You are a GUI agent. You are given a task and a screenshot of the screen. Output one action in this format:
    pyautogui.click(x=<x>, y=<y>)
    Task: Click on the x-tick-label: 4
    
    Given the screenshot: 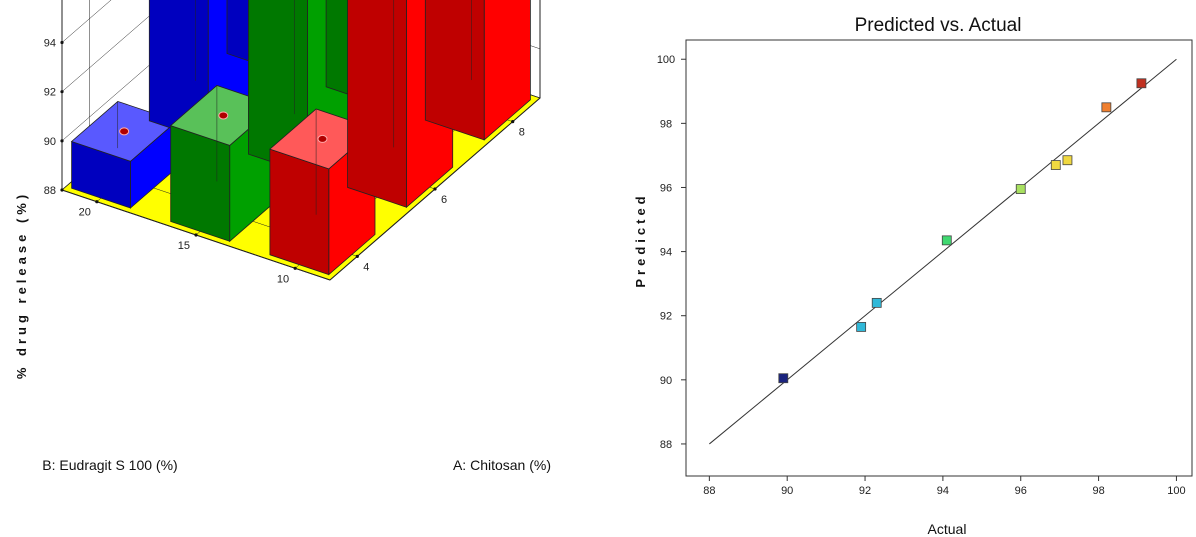 What is the action you would take?
    pyautogui.click(x=366, y=267)
    